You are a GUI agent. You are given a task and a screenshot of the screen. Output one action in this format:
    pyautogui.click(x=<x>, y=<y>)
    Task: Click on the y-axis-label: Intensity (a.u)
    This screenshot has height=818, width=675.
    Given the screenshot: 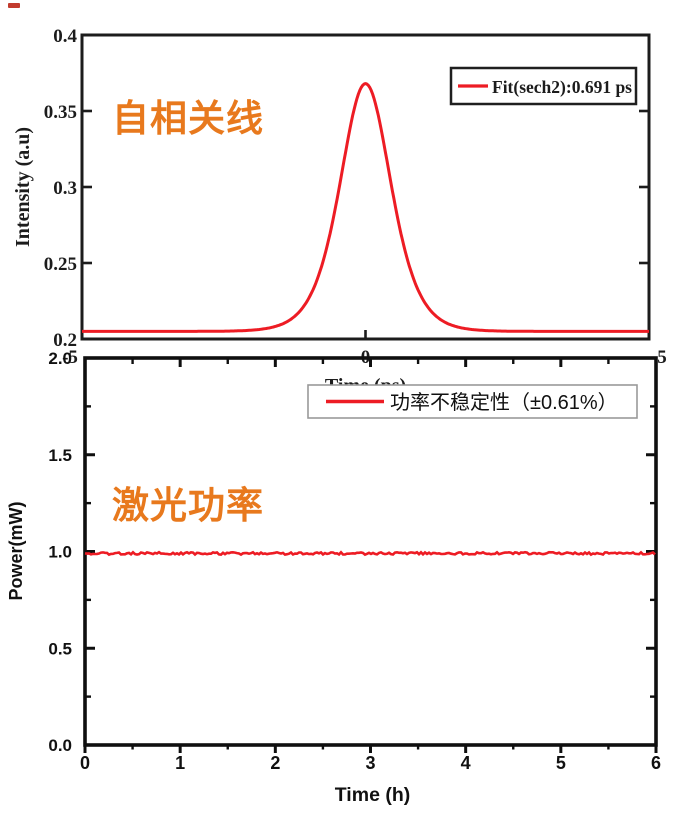 What is the action you would take?
    pyautogui.click(x=23, y=187)
    